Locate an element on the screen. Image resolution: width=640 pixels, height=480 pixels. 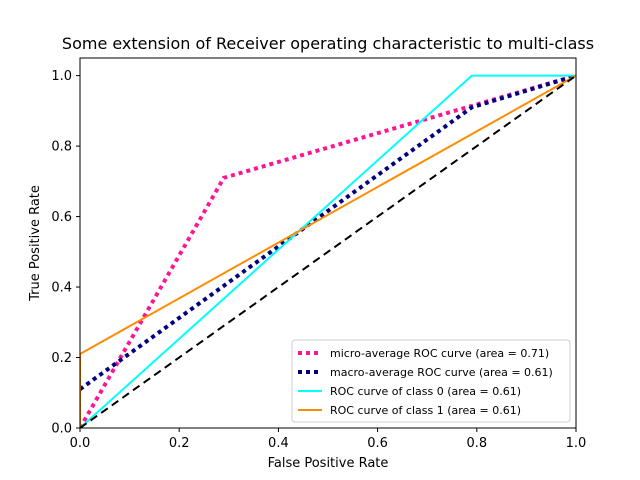
x-tick-label: 0.2 is located at coordinates (179, 443).